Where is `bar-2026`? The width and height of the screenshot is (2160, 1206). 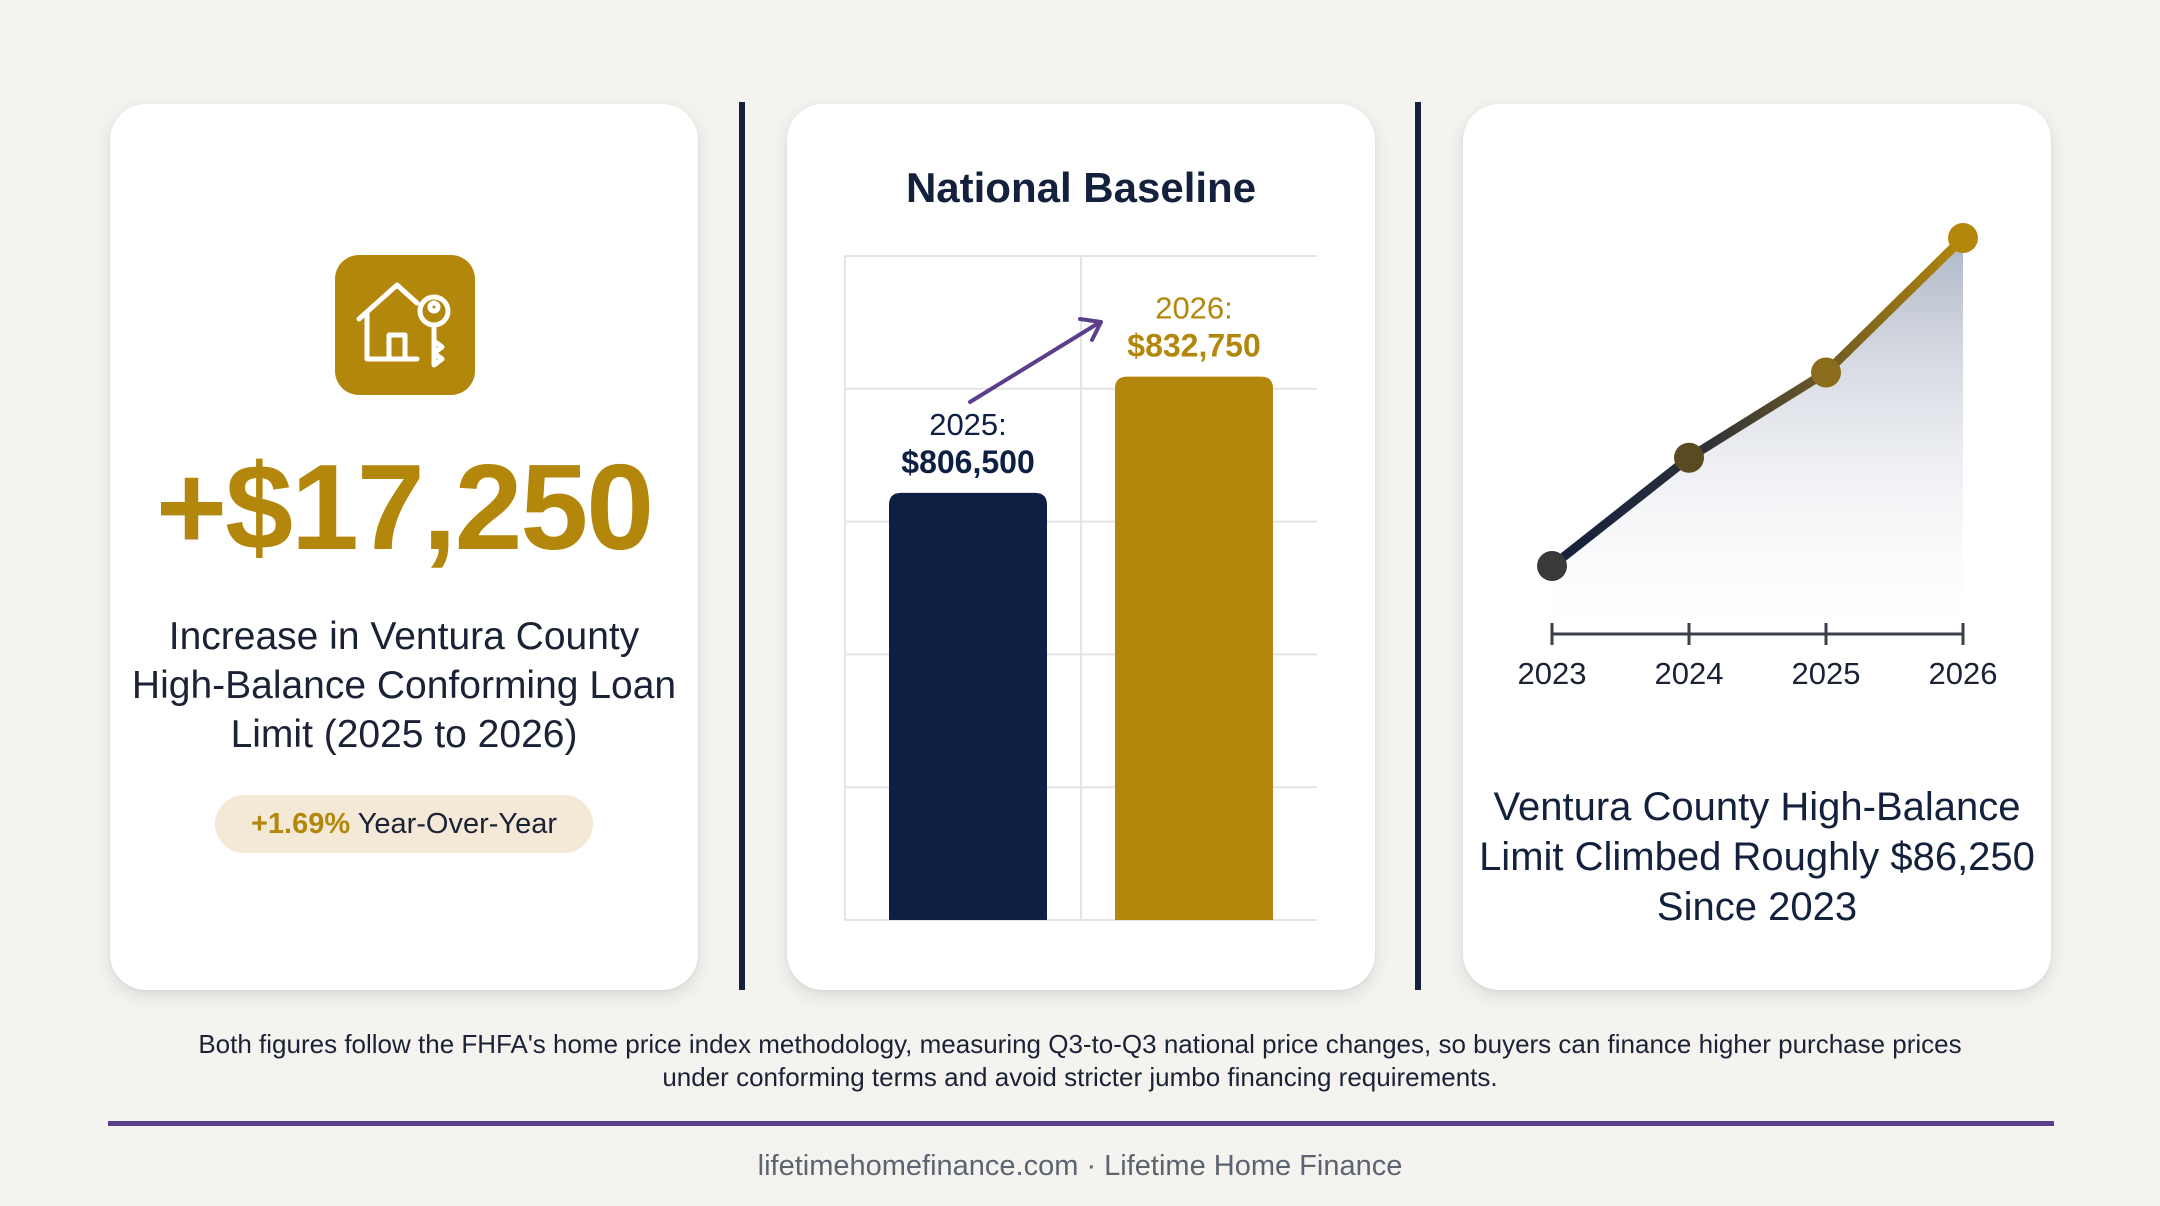
bar-2026 is located at coordinates (1194, 648).